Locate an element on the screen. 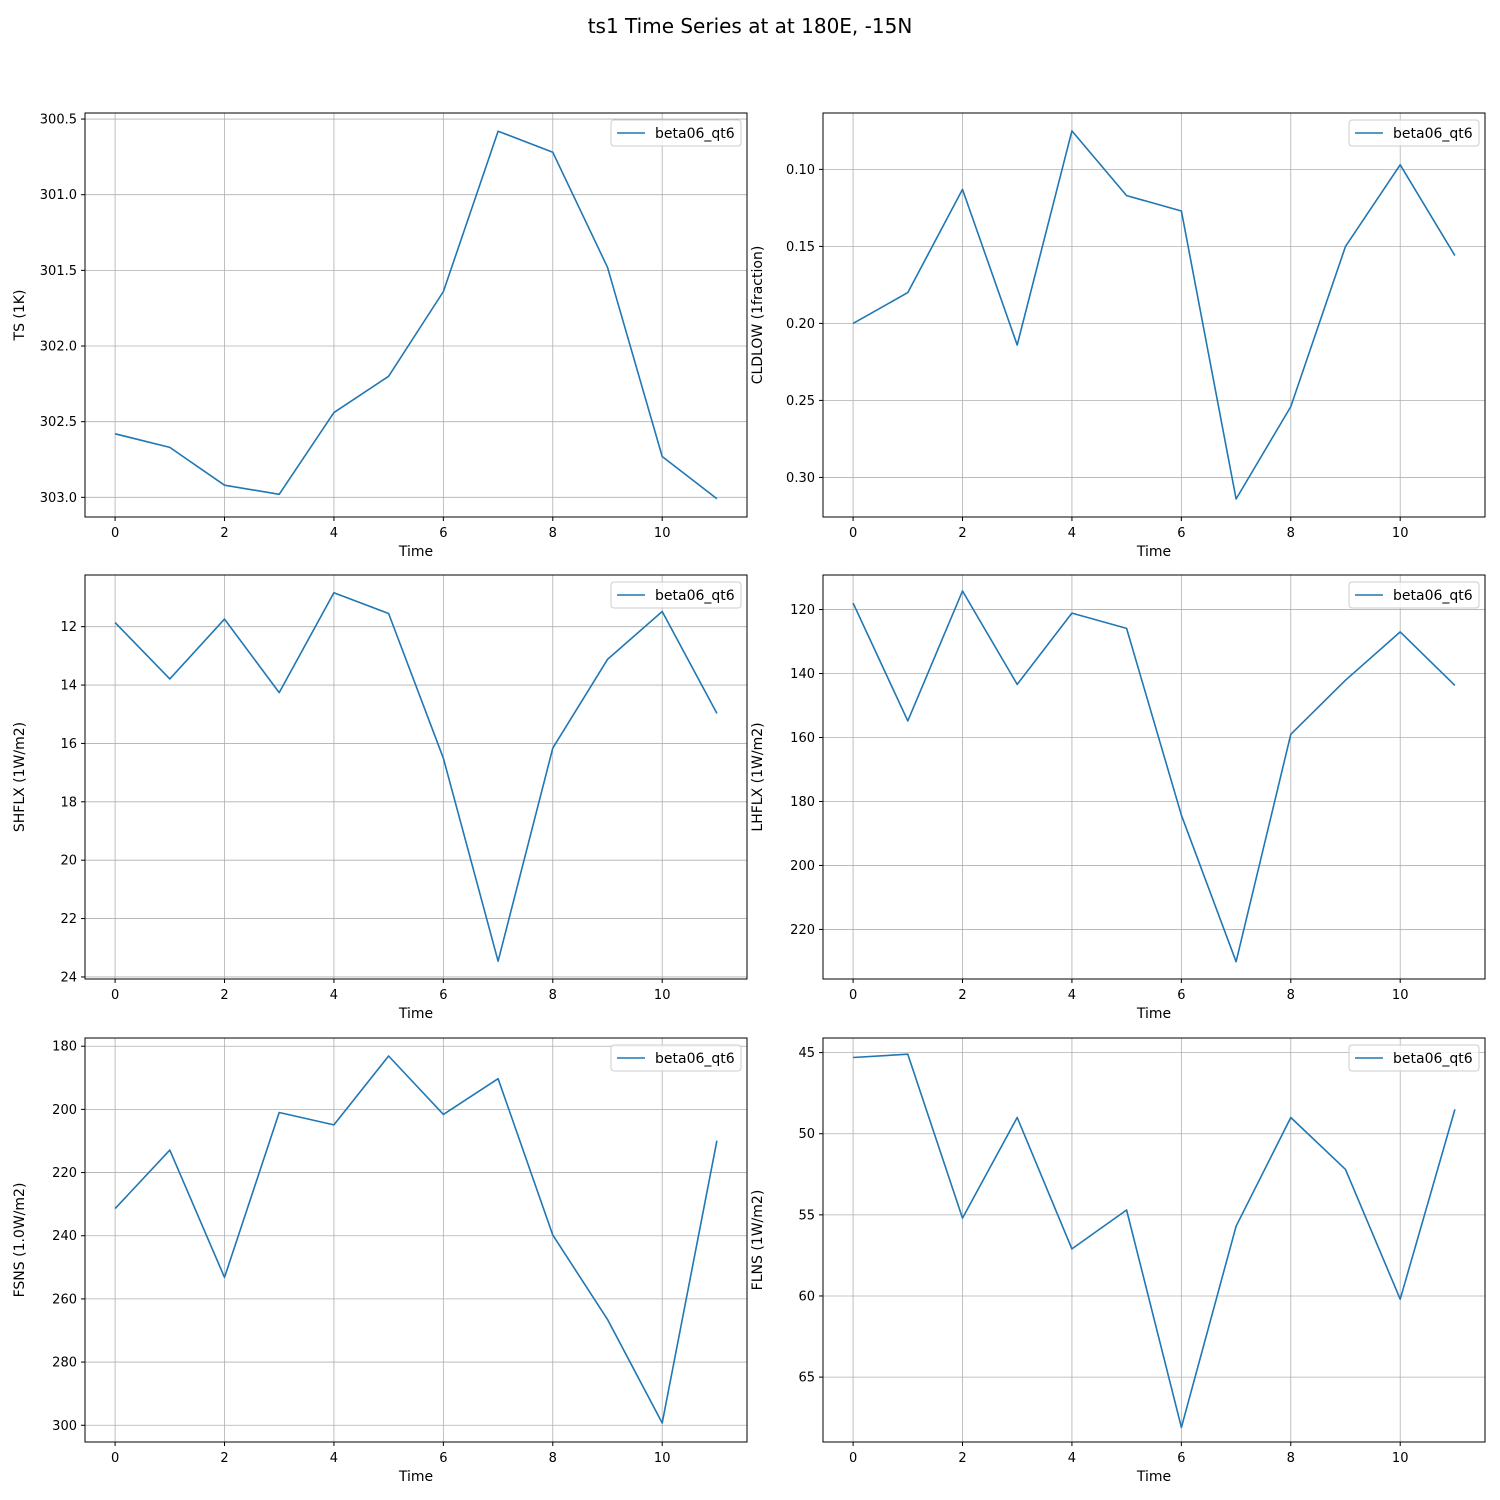 This screenshot has width=1500, height=1500. y-tick-label: 0.15 is located at coordinates (800, 247).